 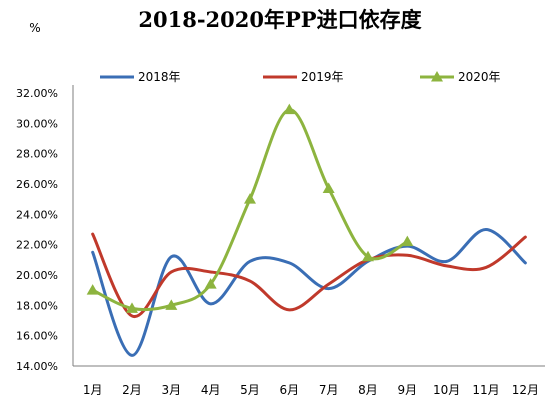 I want to click on x-tick-label: 11月, so click(x=485, y=390).